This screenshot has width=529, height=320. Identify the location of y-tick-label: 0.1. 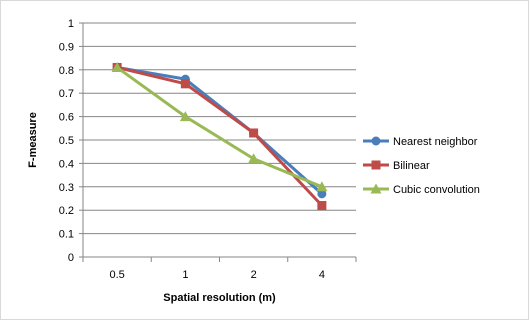
(66, 235).